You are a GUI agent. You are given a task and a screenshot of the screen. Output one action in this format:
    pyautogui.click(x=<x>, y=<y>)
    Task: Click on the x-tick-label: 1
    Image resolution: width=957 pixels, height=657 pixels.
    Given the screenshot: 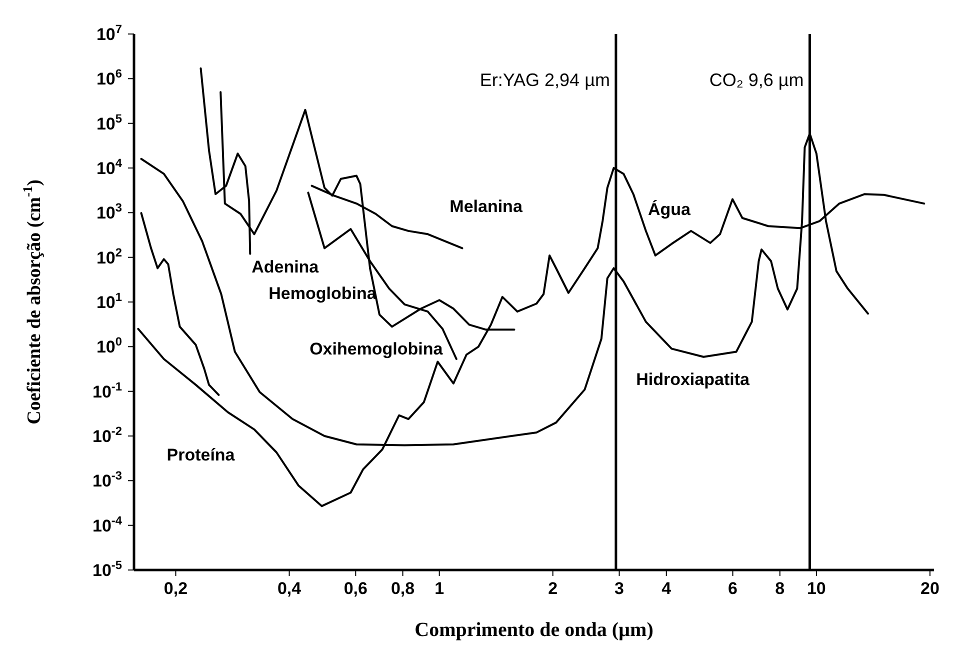 What is the action you would take?
    pyautogui.click(x=439, y=588)
    